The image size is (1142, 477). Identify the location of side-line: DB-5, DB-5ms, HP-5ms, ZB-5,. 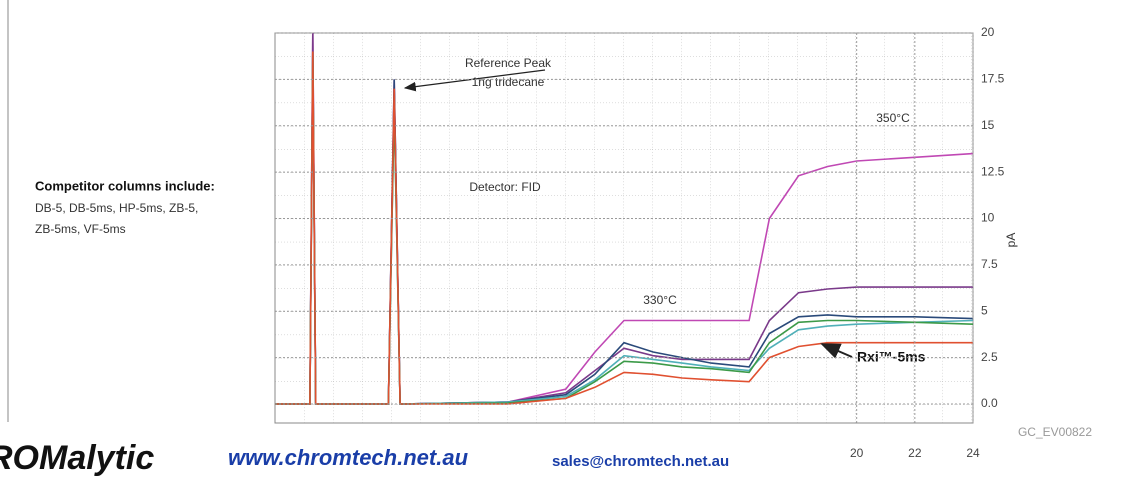
(116, 208).